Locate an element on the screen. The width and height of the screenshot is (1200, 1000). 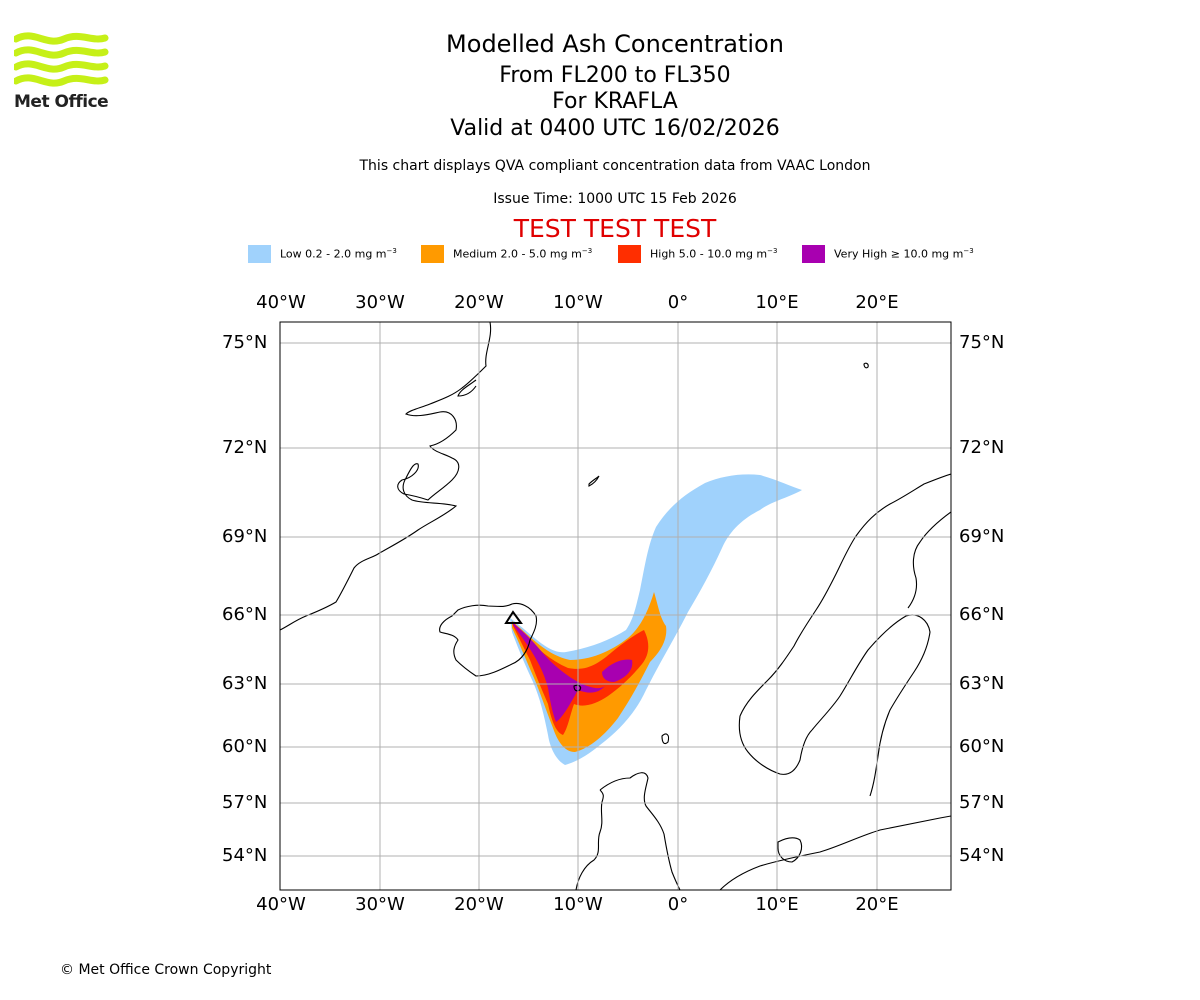
flight-levels: From FL200 to FL350 is located at coordinates (615, 75).